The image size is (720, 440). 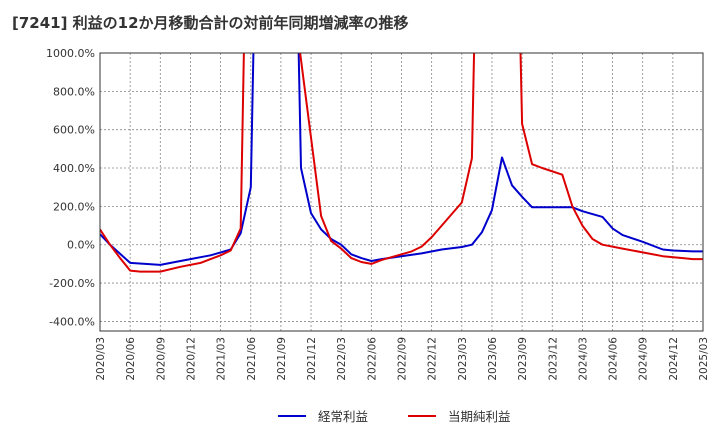 I want to click on x-tick-label: 2024/06, so click(x=614, y=359).